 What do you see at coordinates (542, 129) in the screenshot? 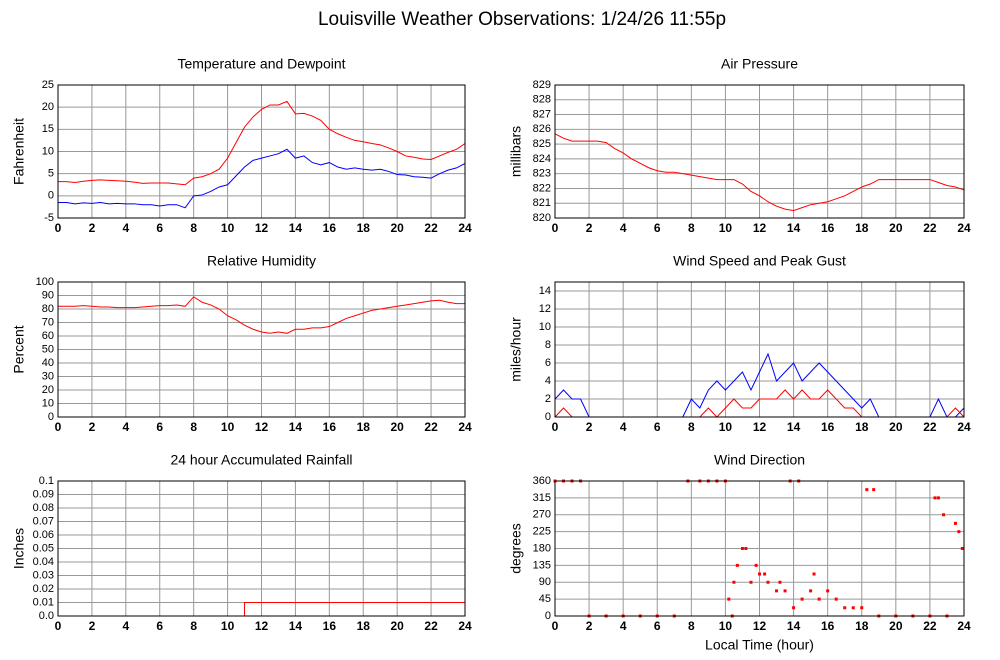
I see `y-tick-label: 826` at bounding box center [542, 129].